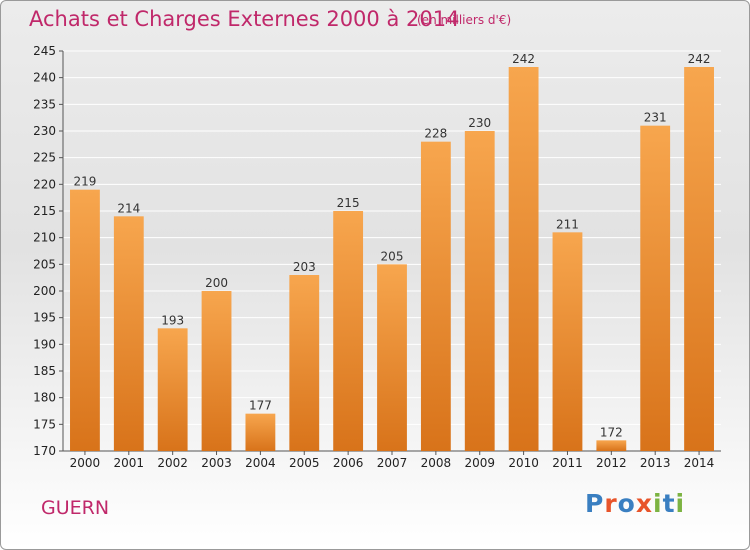  I want to click on bar-2010, so click(523, 259).